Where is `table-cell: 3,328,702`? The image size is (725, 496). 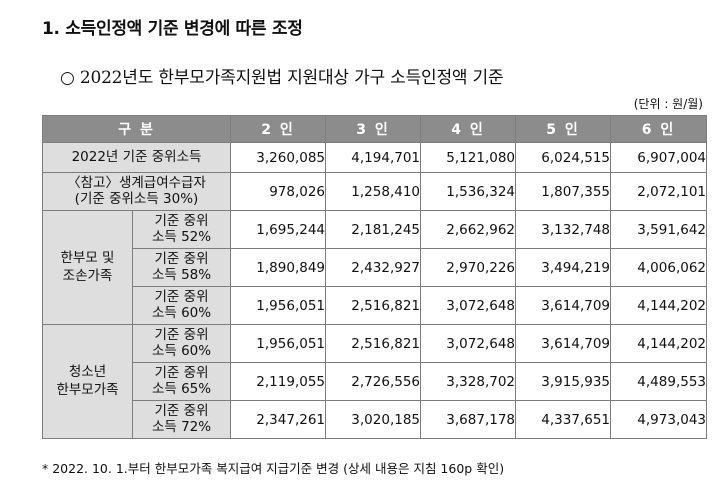
table-cell: 3,328,702 is located at coordinates (468, 381).